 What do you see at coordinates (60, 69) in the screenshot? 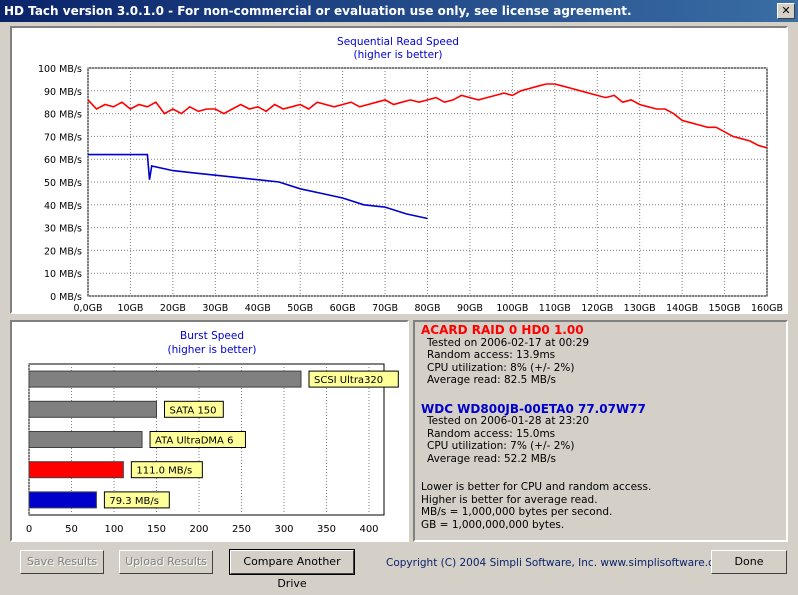
I see `seq-y-tick-label: 100 MB/s` at bounding box center [60, 69].